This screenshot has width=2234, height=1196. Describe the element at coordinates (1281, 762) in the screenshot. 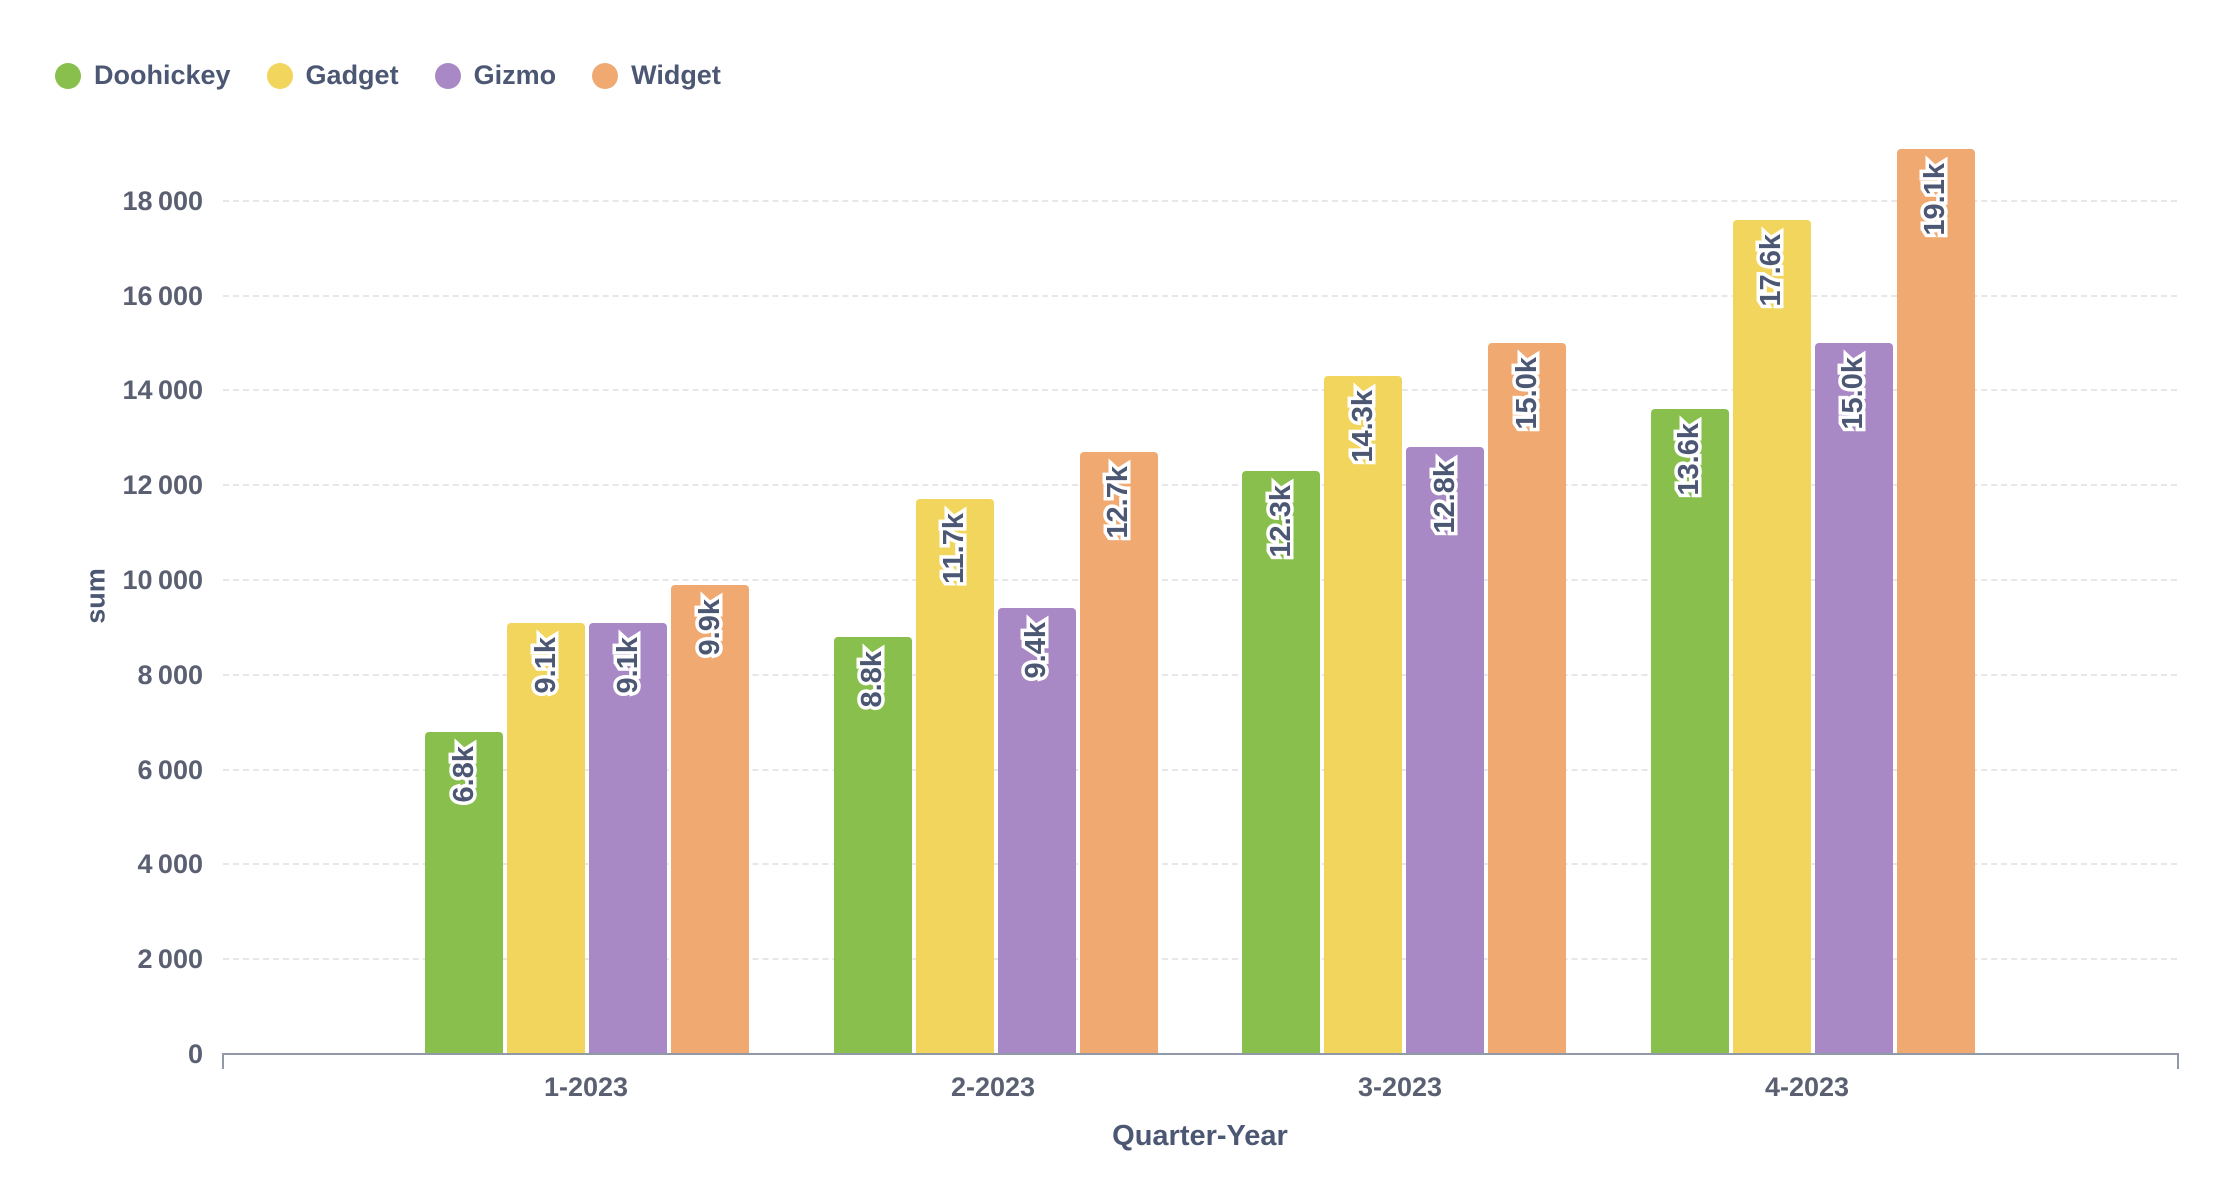

I see `bar-doohickey-3-2023: 12.3k` at that location.